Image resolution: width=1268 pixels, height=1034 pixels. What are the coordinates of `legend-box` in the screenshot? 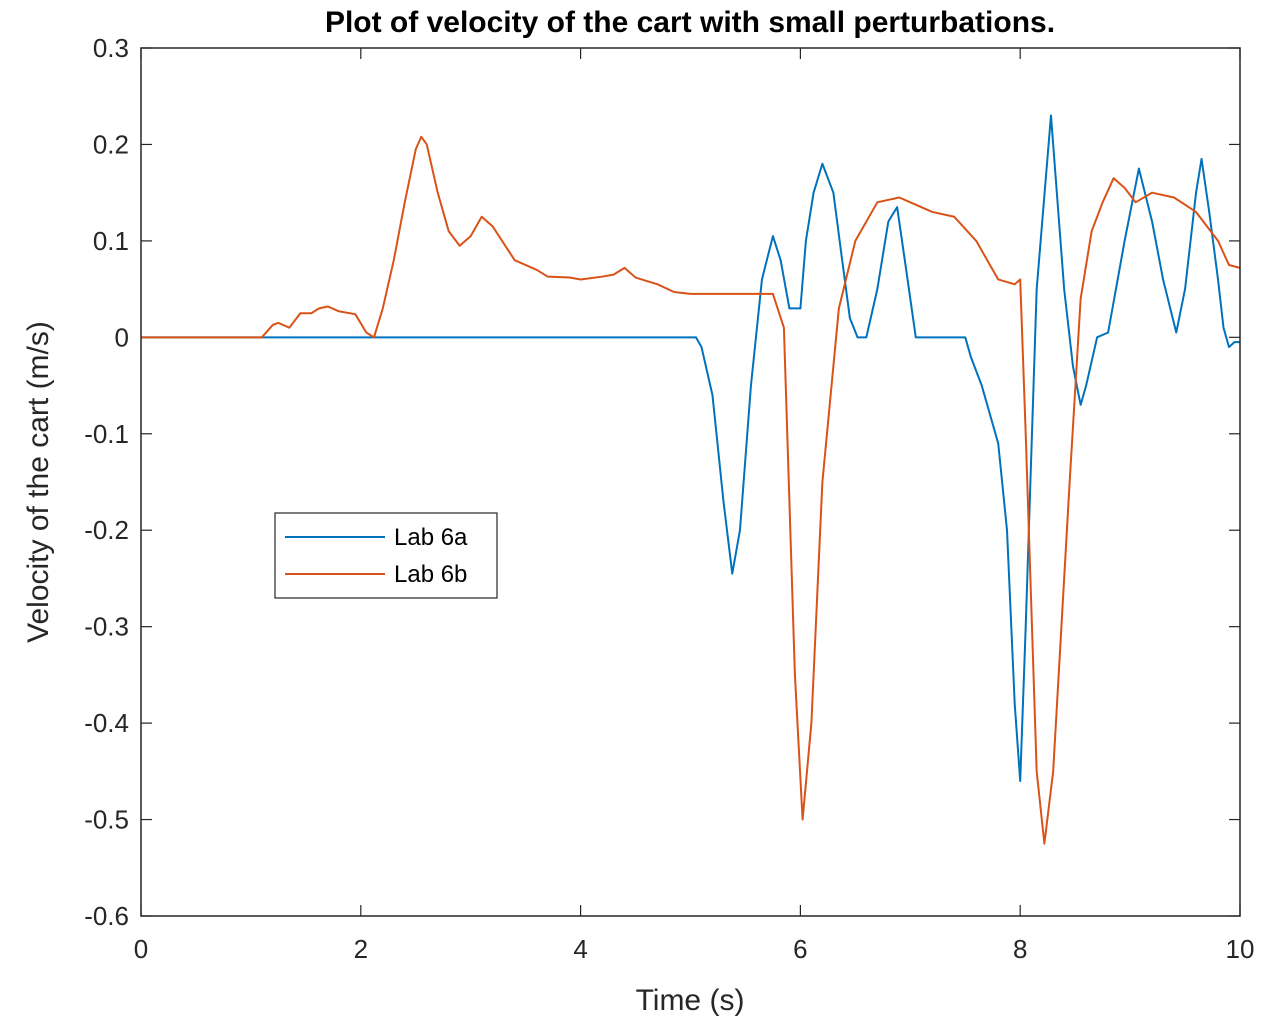 It's located at (386, 555).